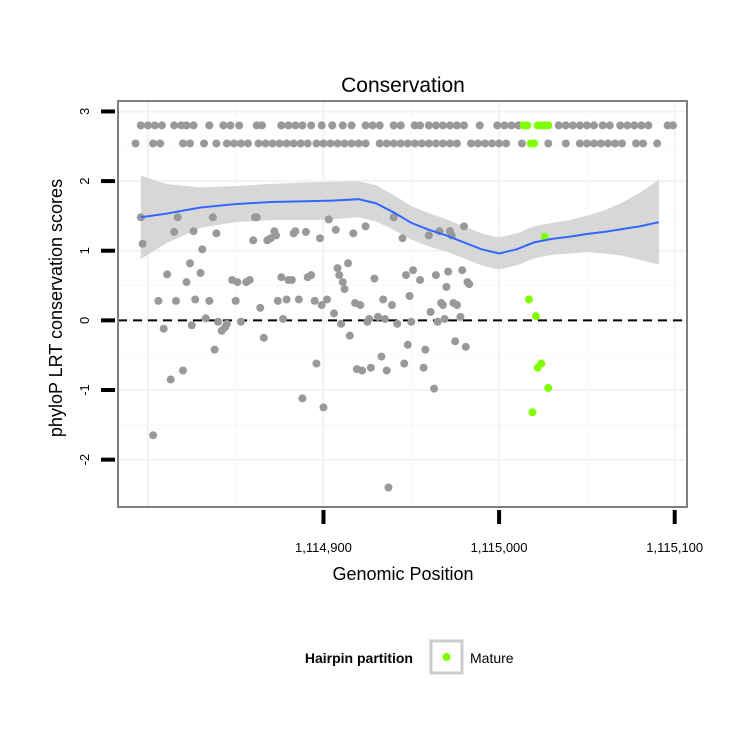  Describe the element at coordinates (96, 286) in the screenshot. I see `y-axis: -2 -1 0 1 2 3` at that location.